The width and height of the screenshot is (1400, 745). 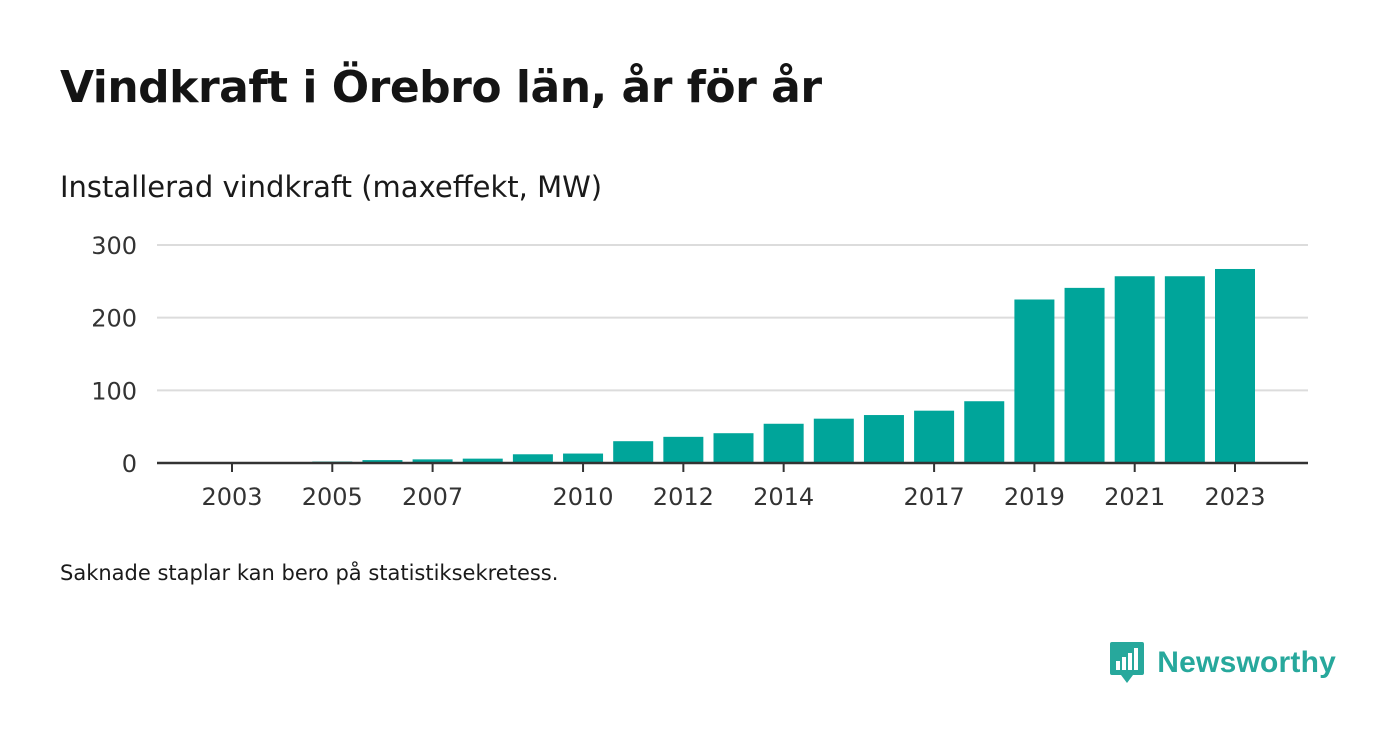 I want to click on bar-2020, so click(x=1084, y=375).